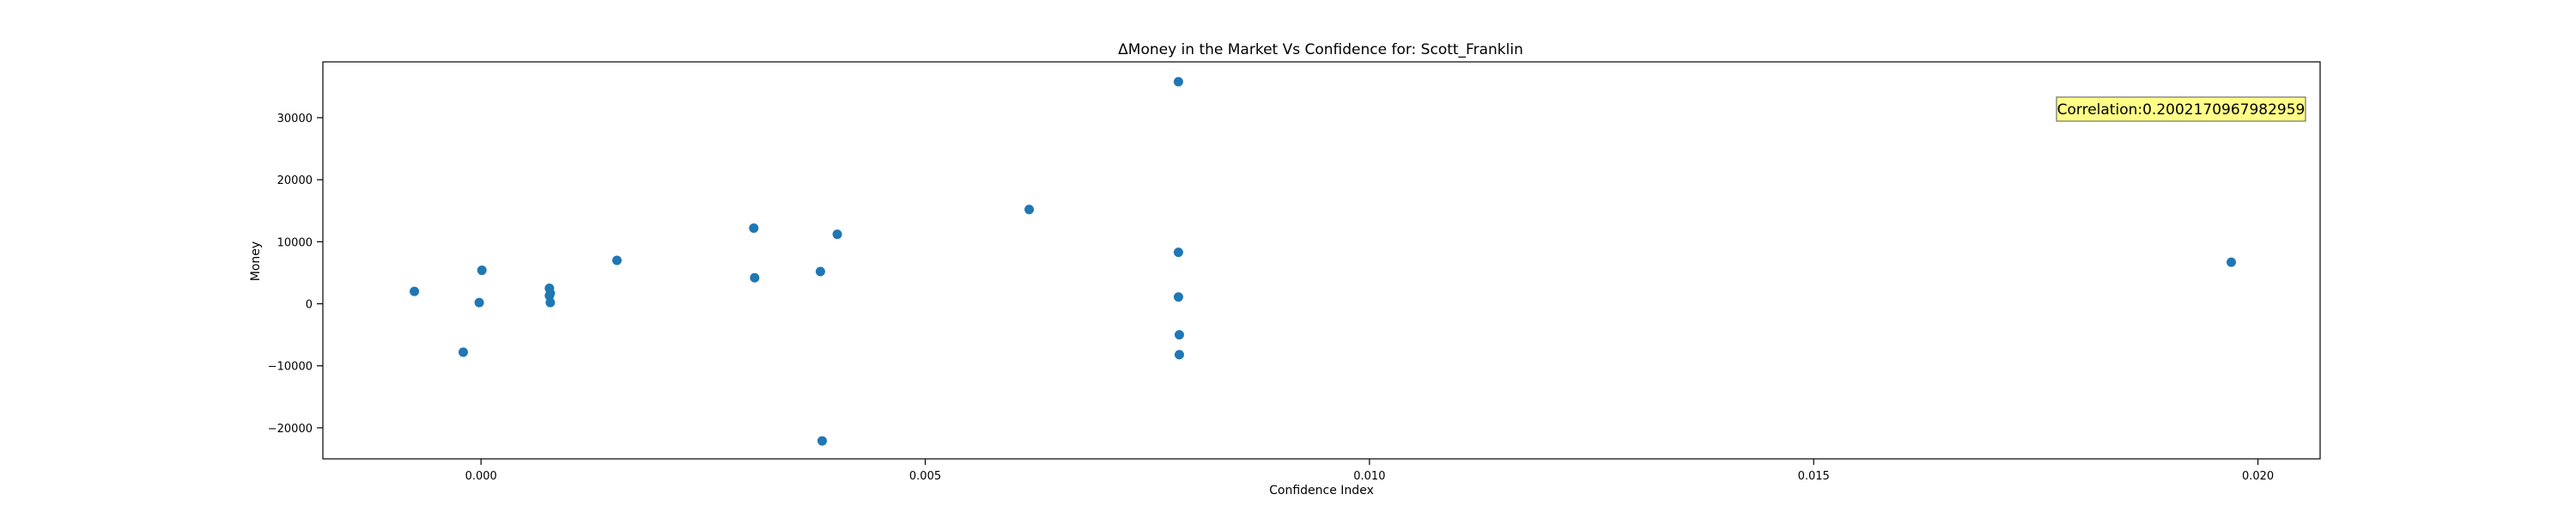 The image size is (2576, 519). I want to click on y-tick-label: 20000, so click(295, 180).